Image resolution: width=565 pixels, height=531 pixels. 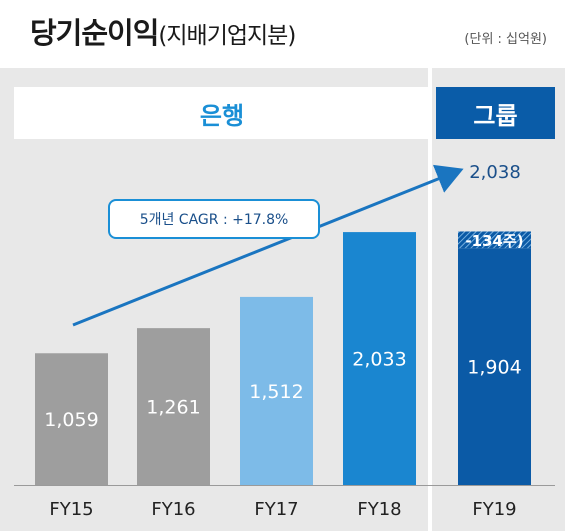 I want to click on cagr-callout: 5개년 CAGR : +17.8%, so click(x=214, y=219).